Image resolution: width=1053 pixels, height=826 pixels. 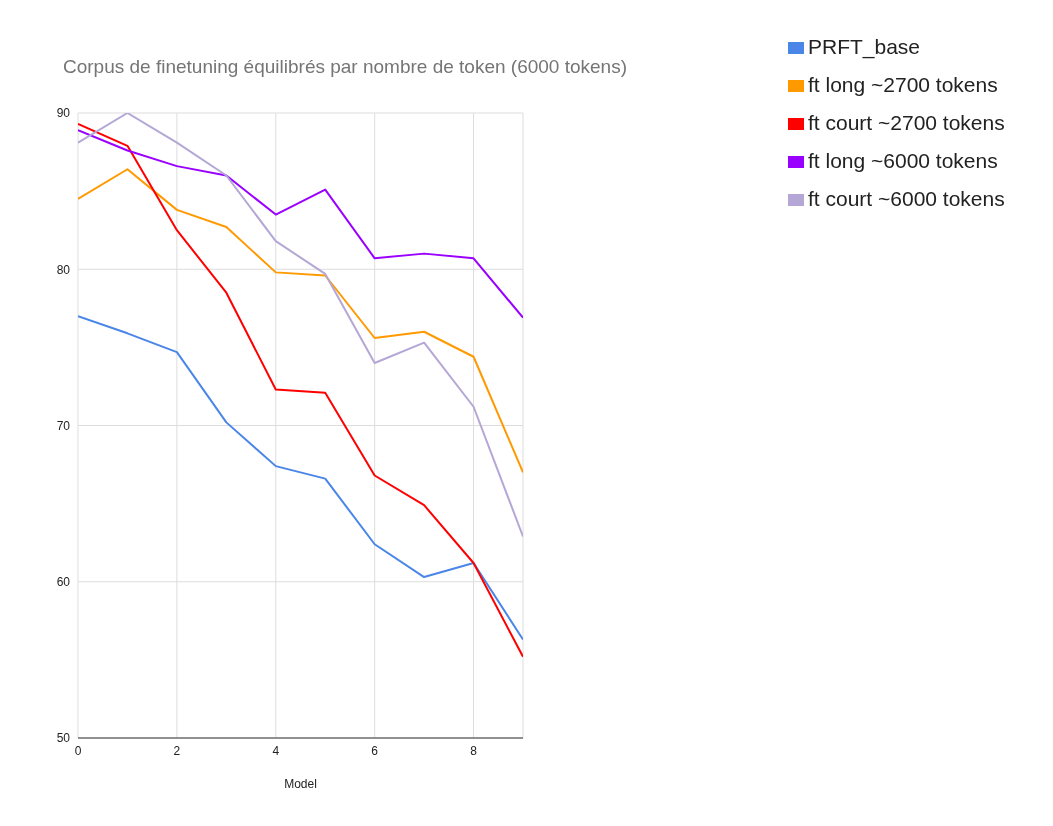 I want to click on legend-label: ft court ~6000 tokens, so click(x=906, y=198).